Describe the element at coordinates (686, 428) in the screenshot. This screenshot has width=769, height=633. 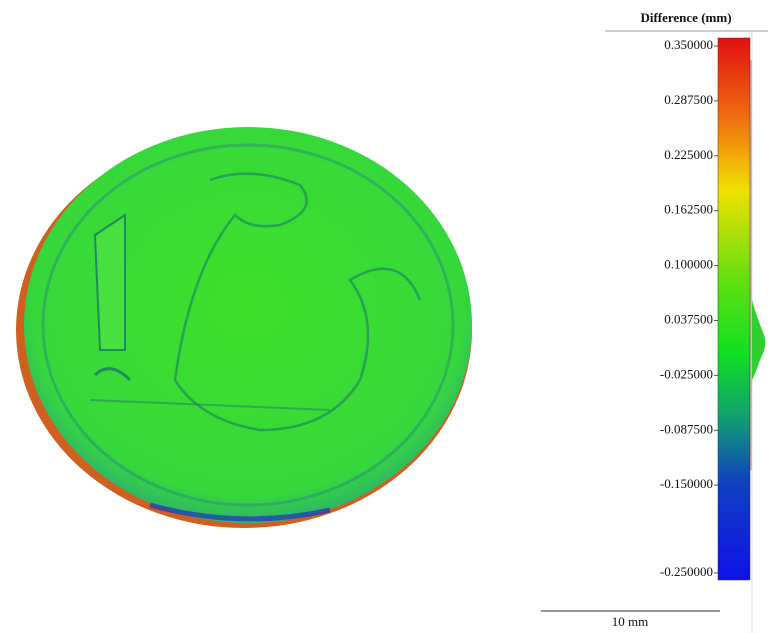
I see `tick-label: -0.087500` at that location.